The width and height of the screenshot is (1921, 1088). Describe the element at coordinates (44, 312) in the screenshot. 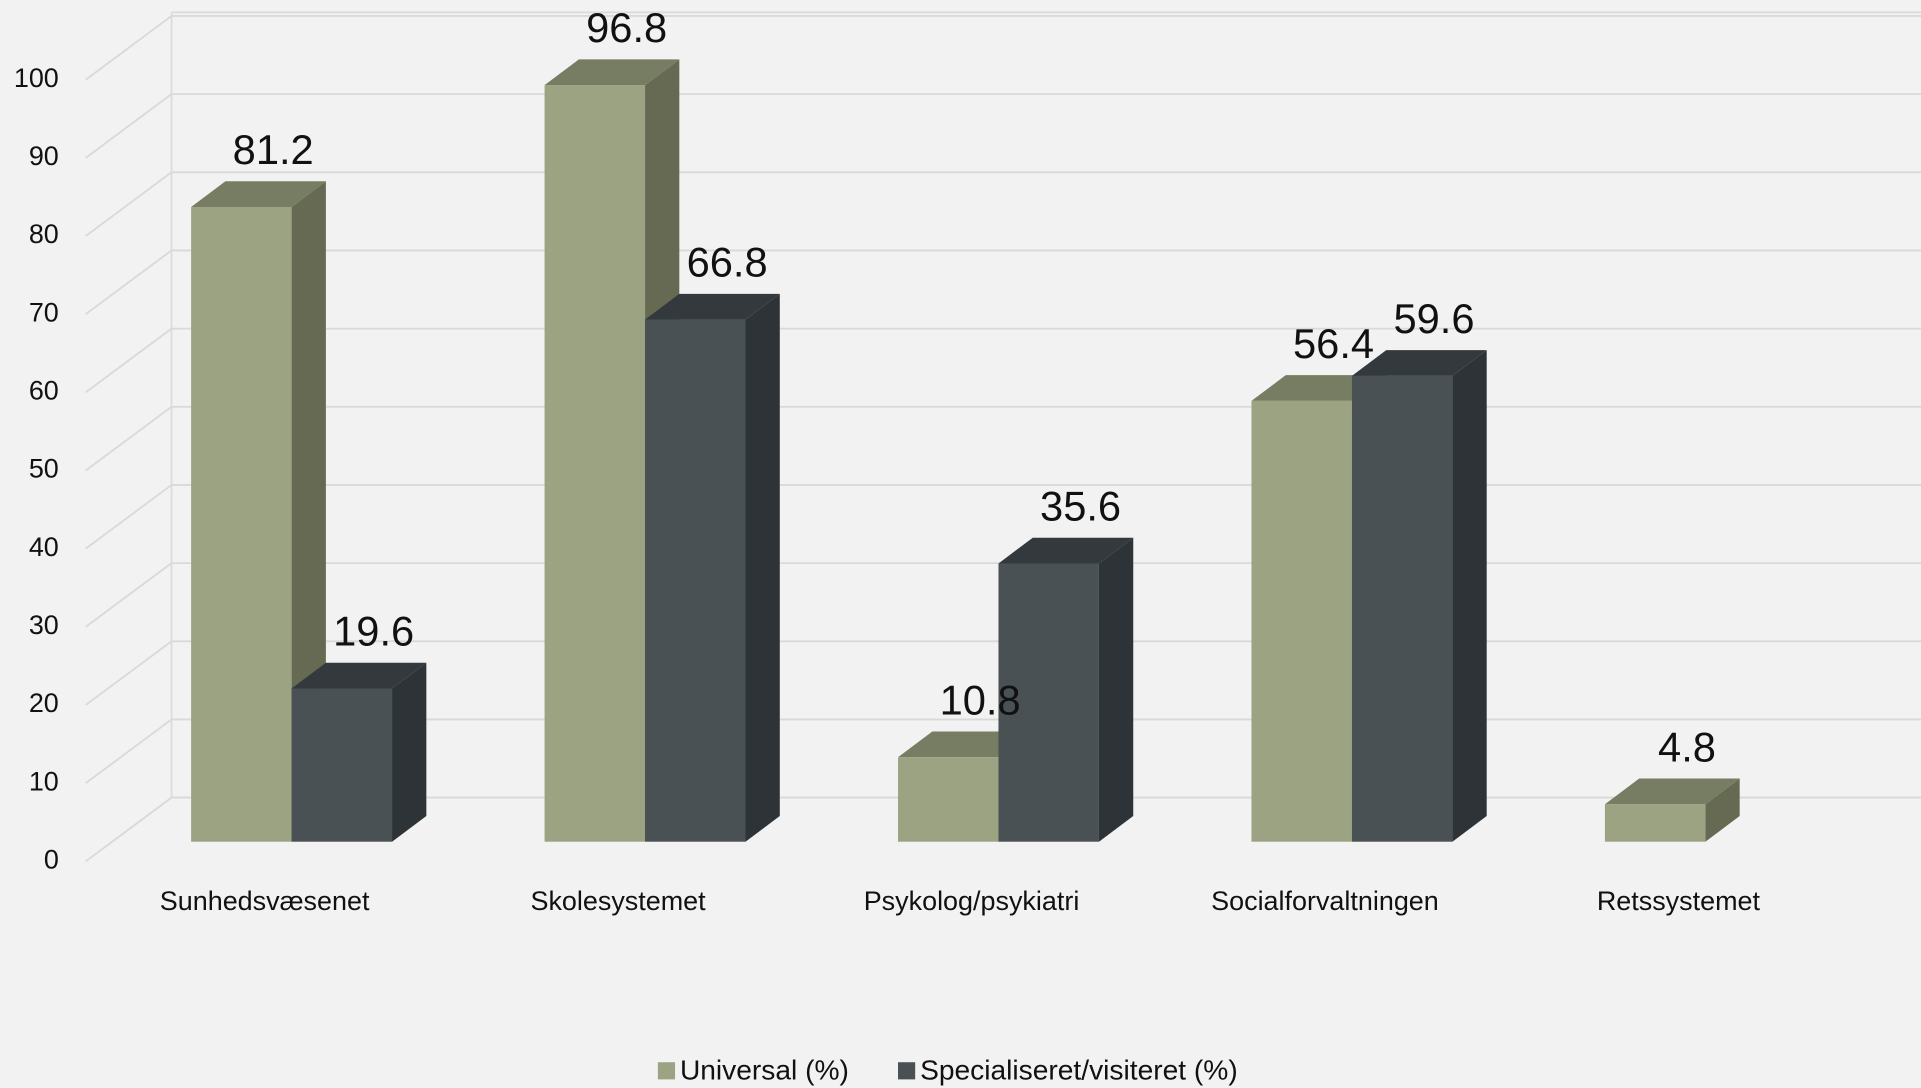

I see `y-tick-label: 70` at that location.